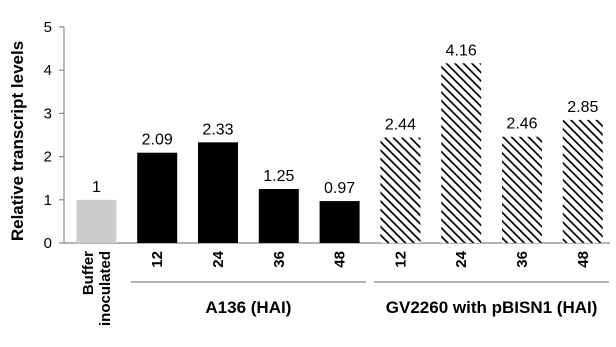 Image resolution: width=616 pixels, height=347 pixels. What do you see at coordinates (339, 188) in the screenshot?
I see `data-label-5: 0.97` at bounding box center [339, 188].